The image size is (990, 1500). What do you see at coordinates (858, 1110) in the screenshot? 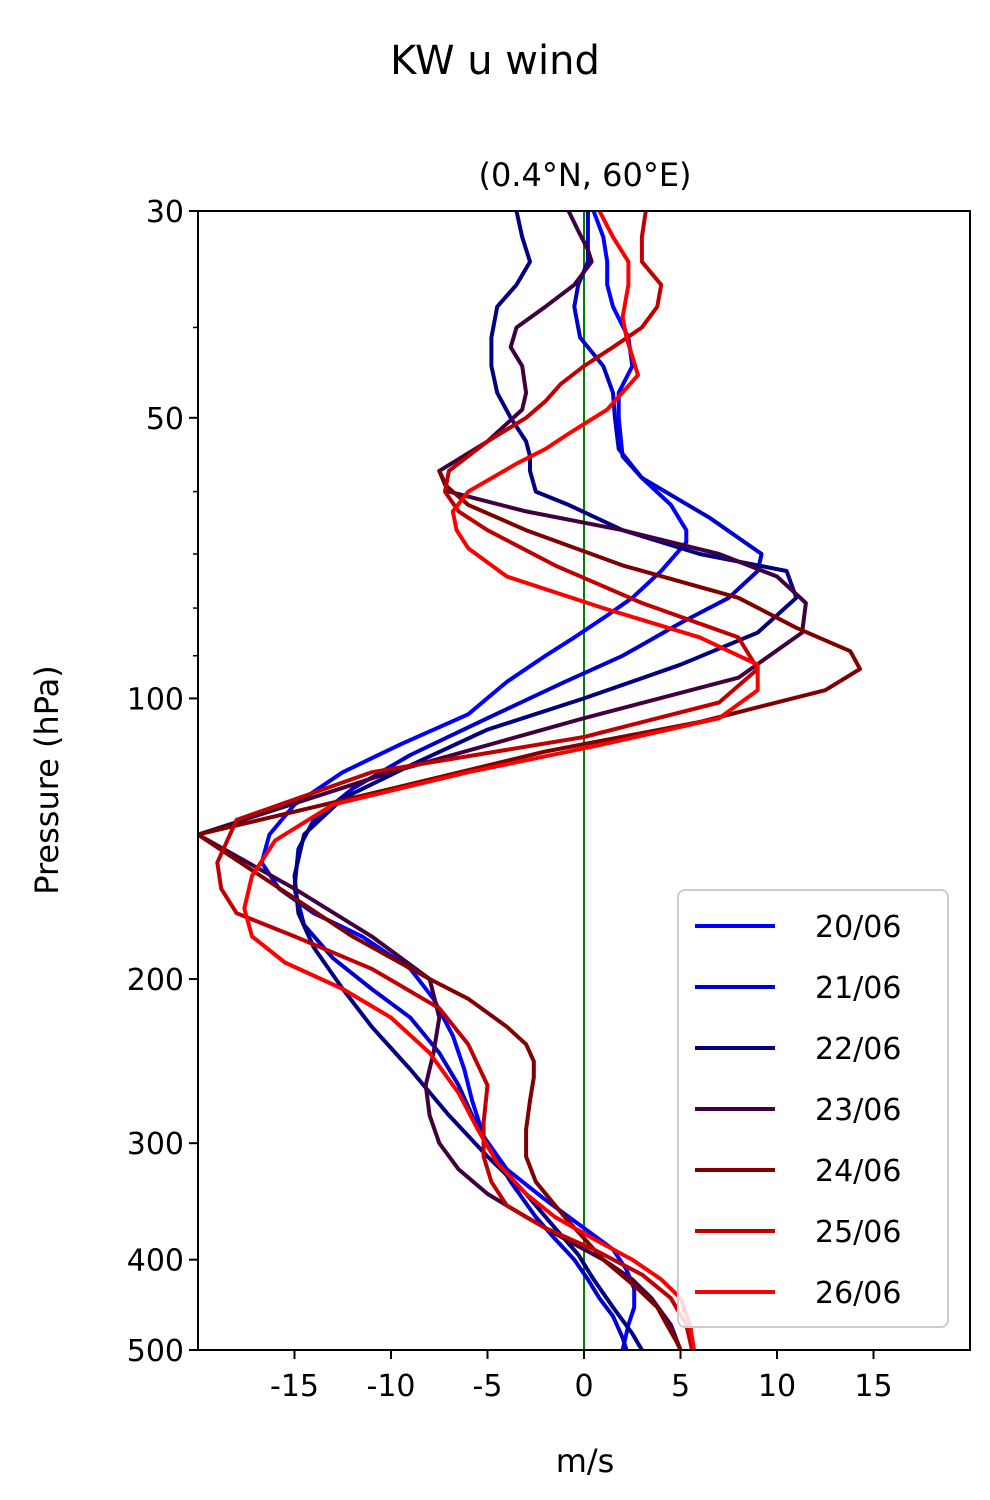
I see `legend-label: 23/06` at bounding box center [858, 1110].